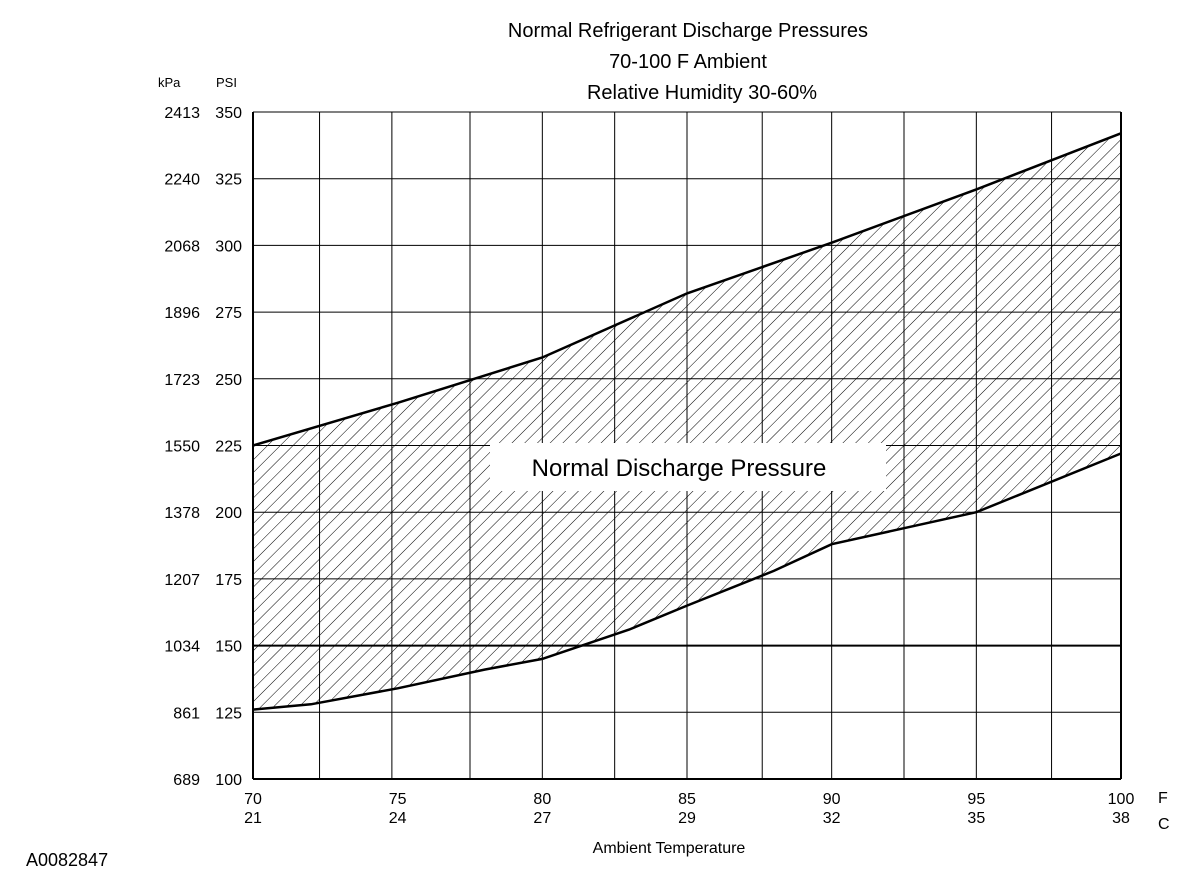 The height and width of the screenshot is (882, 1200). What do you see at coordinates (169, 82) in the screenshot?
I see `kpa-unit-label: kPa` at bounding box center [169, 82].